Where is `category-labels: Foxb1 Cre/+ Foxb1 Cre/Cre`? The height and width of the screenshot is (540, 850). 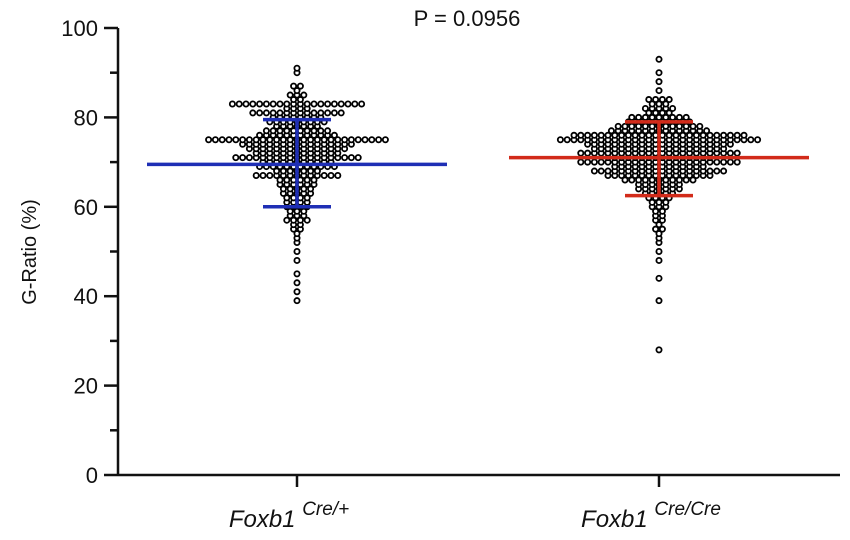 category-labels: Foxb1 Cre/+ Foxb1 Cre/Cre is located at coordinates (475, 516).